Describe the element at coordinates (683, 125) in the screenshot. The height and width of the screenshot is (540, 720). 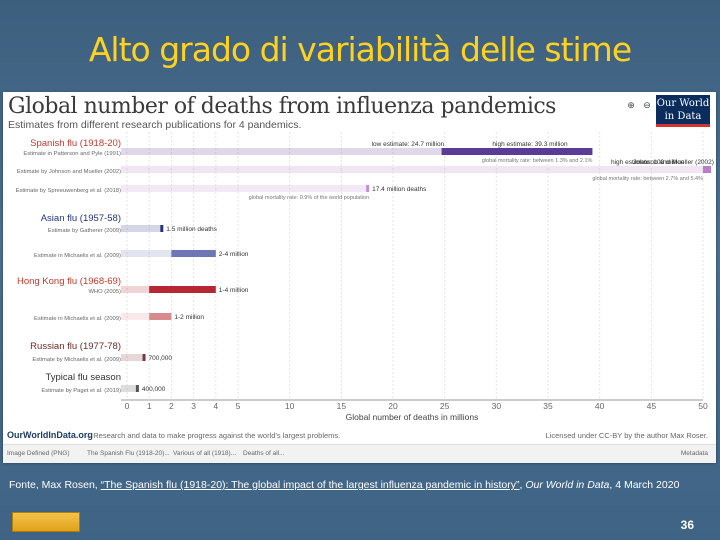
I see `logo-underline` at that location.